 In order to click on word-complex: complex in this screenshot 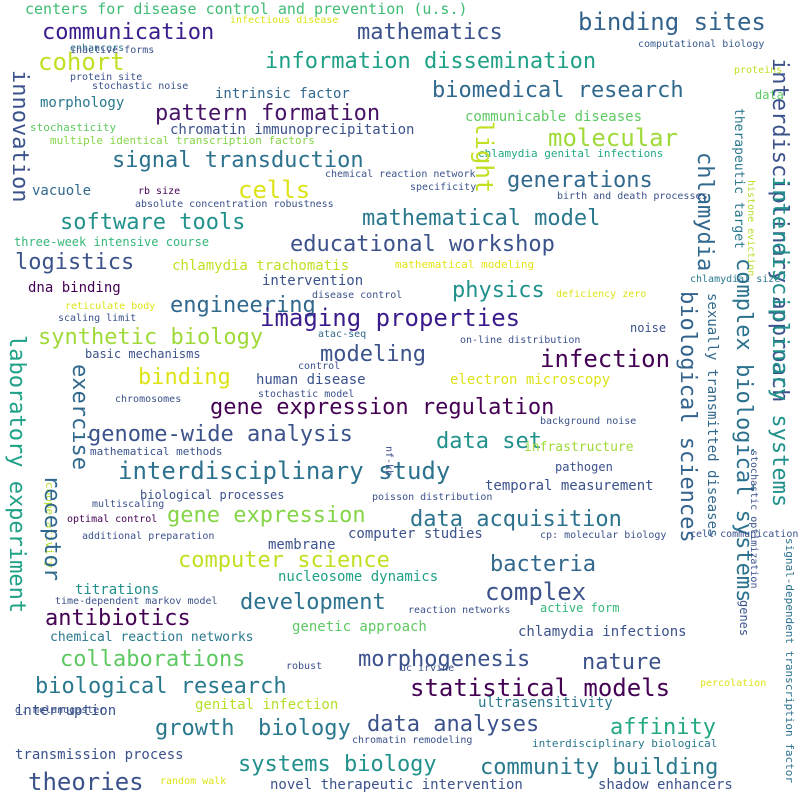, I will do `click(536, 592)`.